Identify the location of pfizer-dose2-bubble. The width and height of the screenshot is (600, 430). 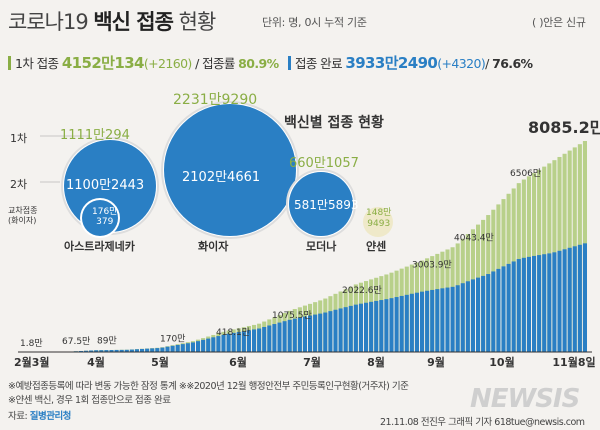
(230, 170).